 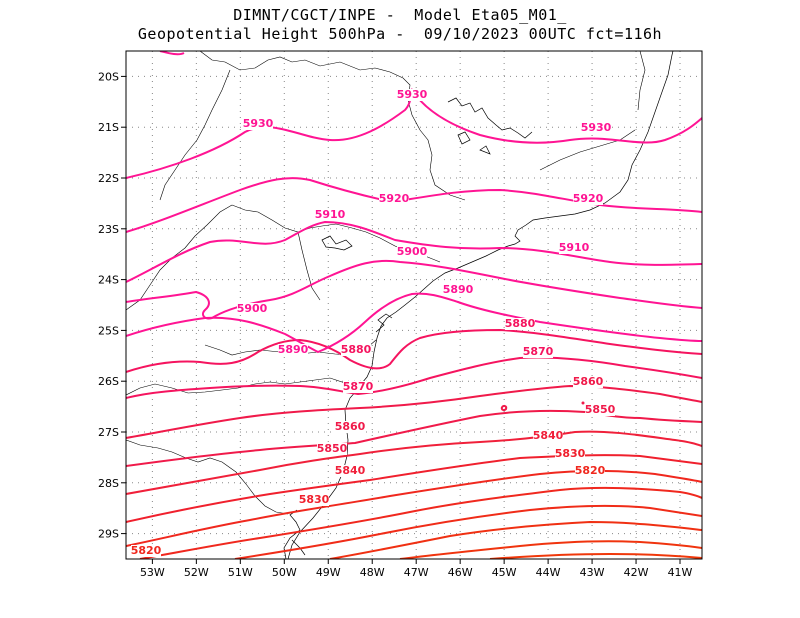 I want to click on contour-line-extra4, so click(x=550, y=549).